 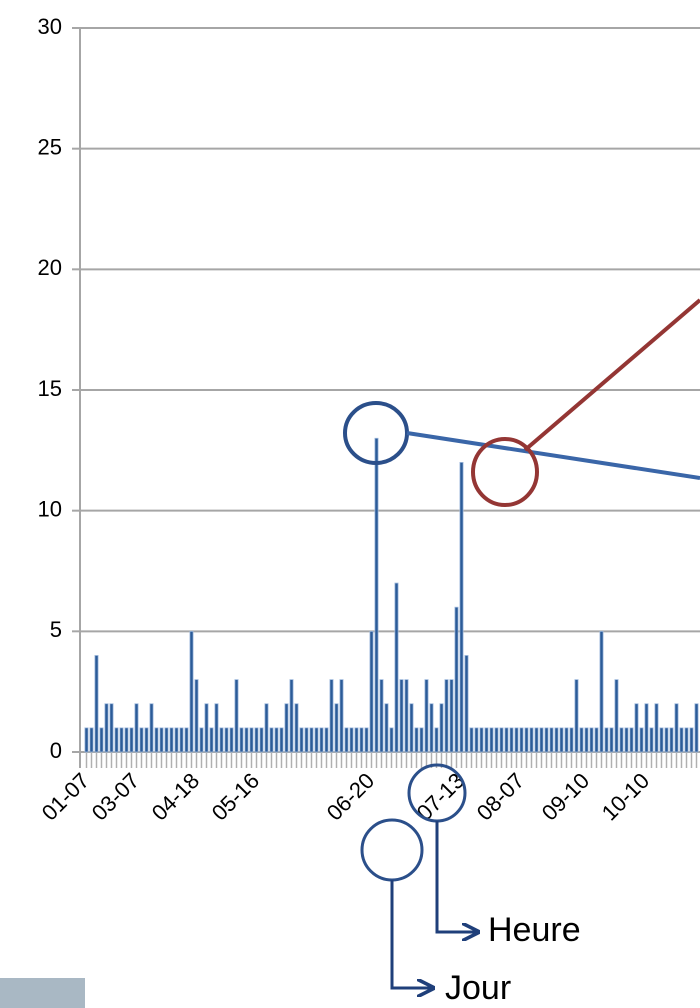 What do you see at coordinates (50, 267) in the screenshot?
I see `y-tick-label: 20` at bounding box center [50, 267].